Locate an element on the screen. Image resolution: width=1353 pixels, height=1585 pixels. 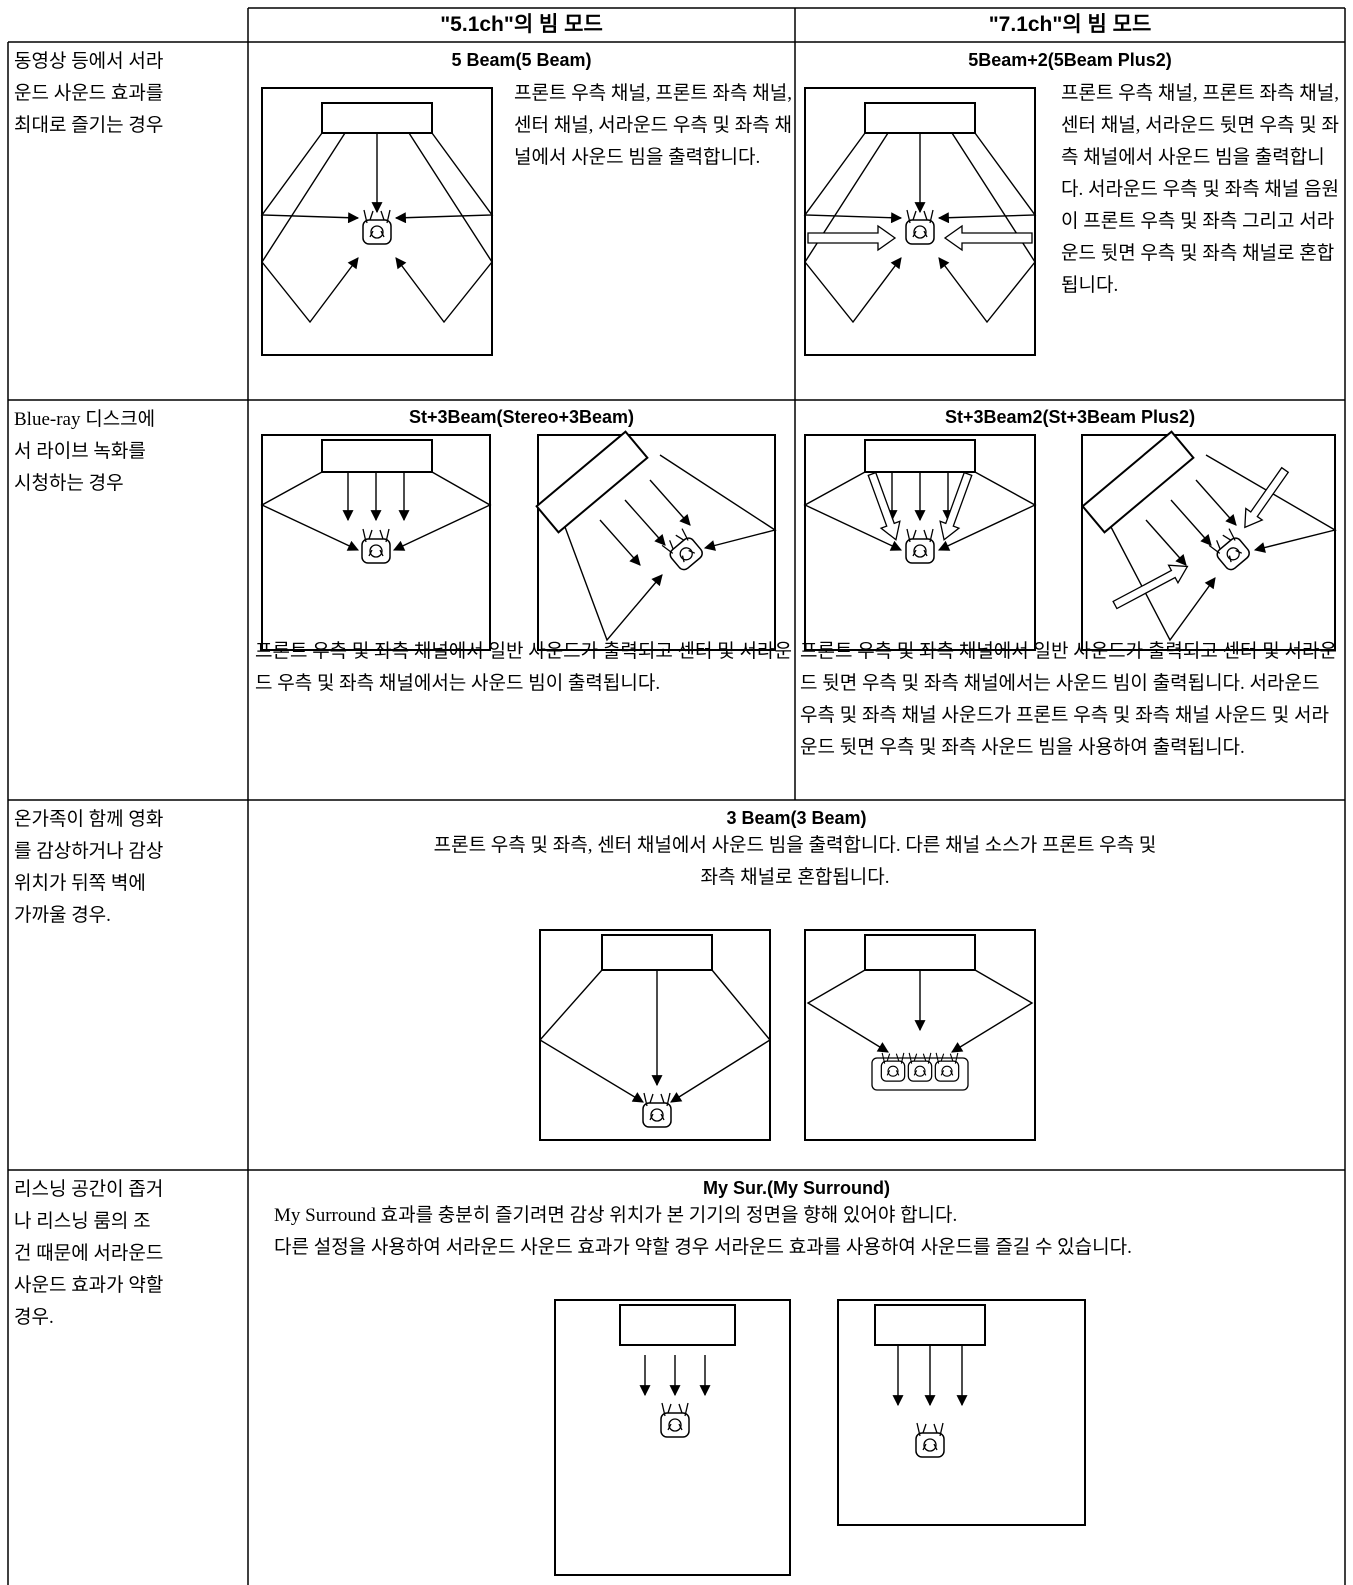
diagram-st3beam2-front is located at coordinates (920, 542).